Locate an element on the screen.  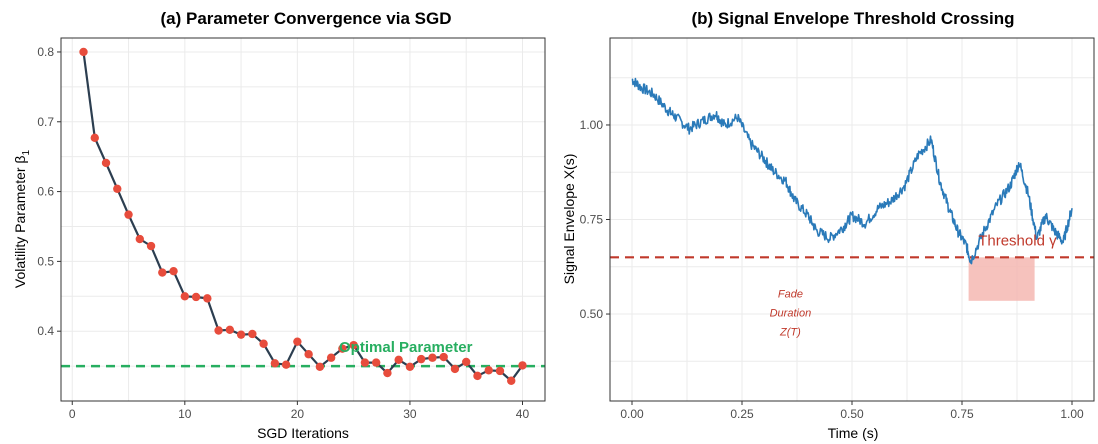
optimal-parameter-label: Optimal Parameter is located at coordinates (406, 347).